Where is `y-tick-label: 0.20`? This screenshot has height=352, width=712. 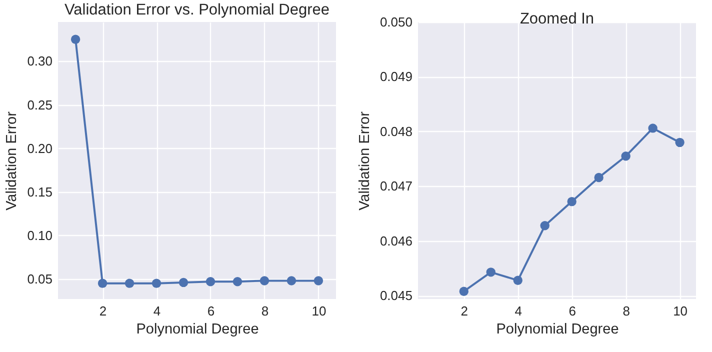 y-tick-label: 0.20 is located at coordinates (39, 148).